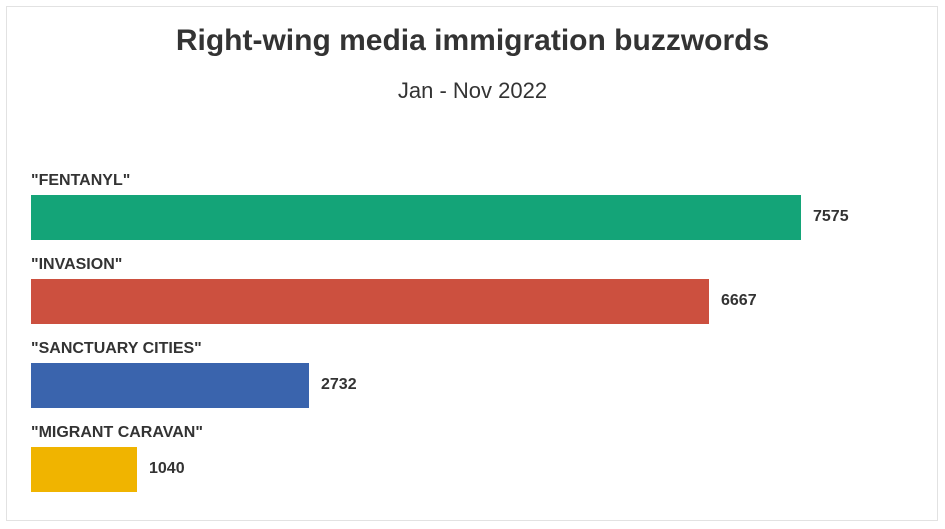  Describe the element at coordinates (116, 348) in the screenshot. I see `bar-category-label: "SANCTUARY CITIES"` at that location.